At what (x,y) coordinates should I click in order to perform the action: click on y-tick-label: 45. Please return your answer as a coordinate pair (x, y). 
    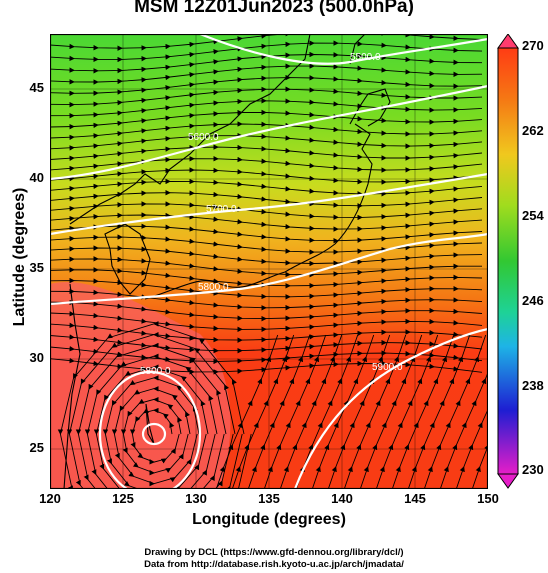
    Looking at the image, I should click on (36, 87).